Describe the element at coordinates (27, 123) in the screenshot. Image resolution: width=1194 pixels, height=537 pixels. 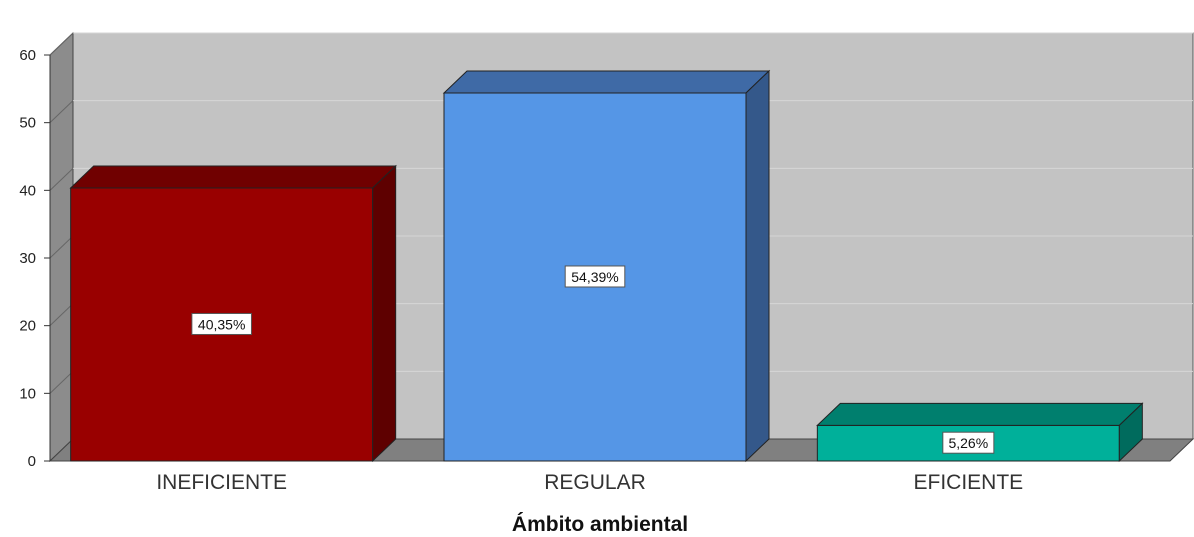
I see `y-tick-label: 50` at that location.